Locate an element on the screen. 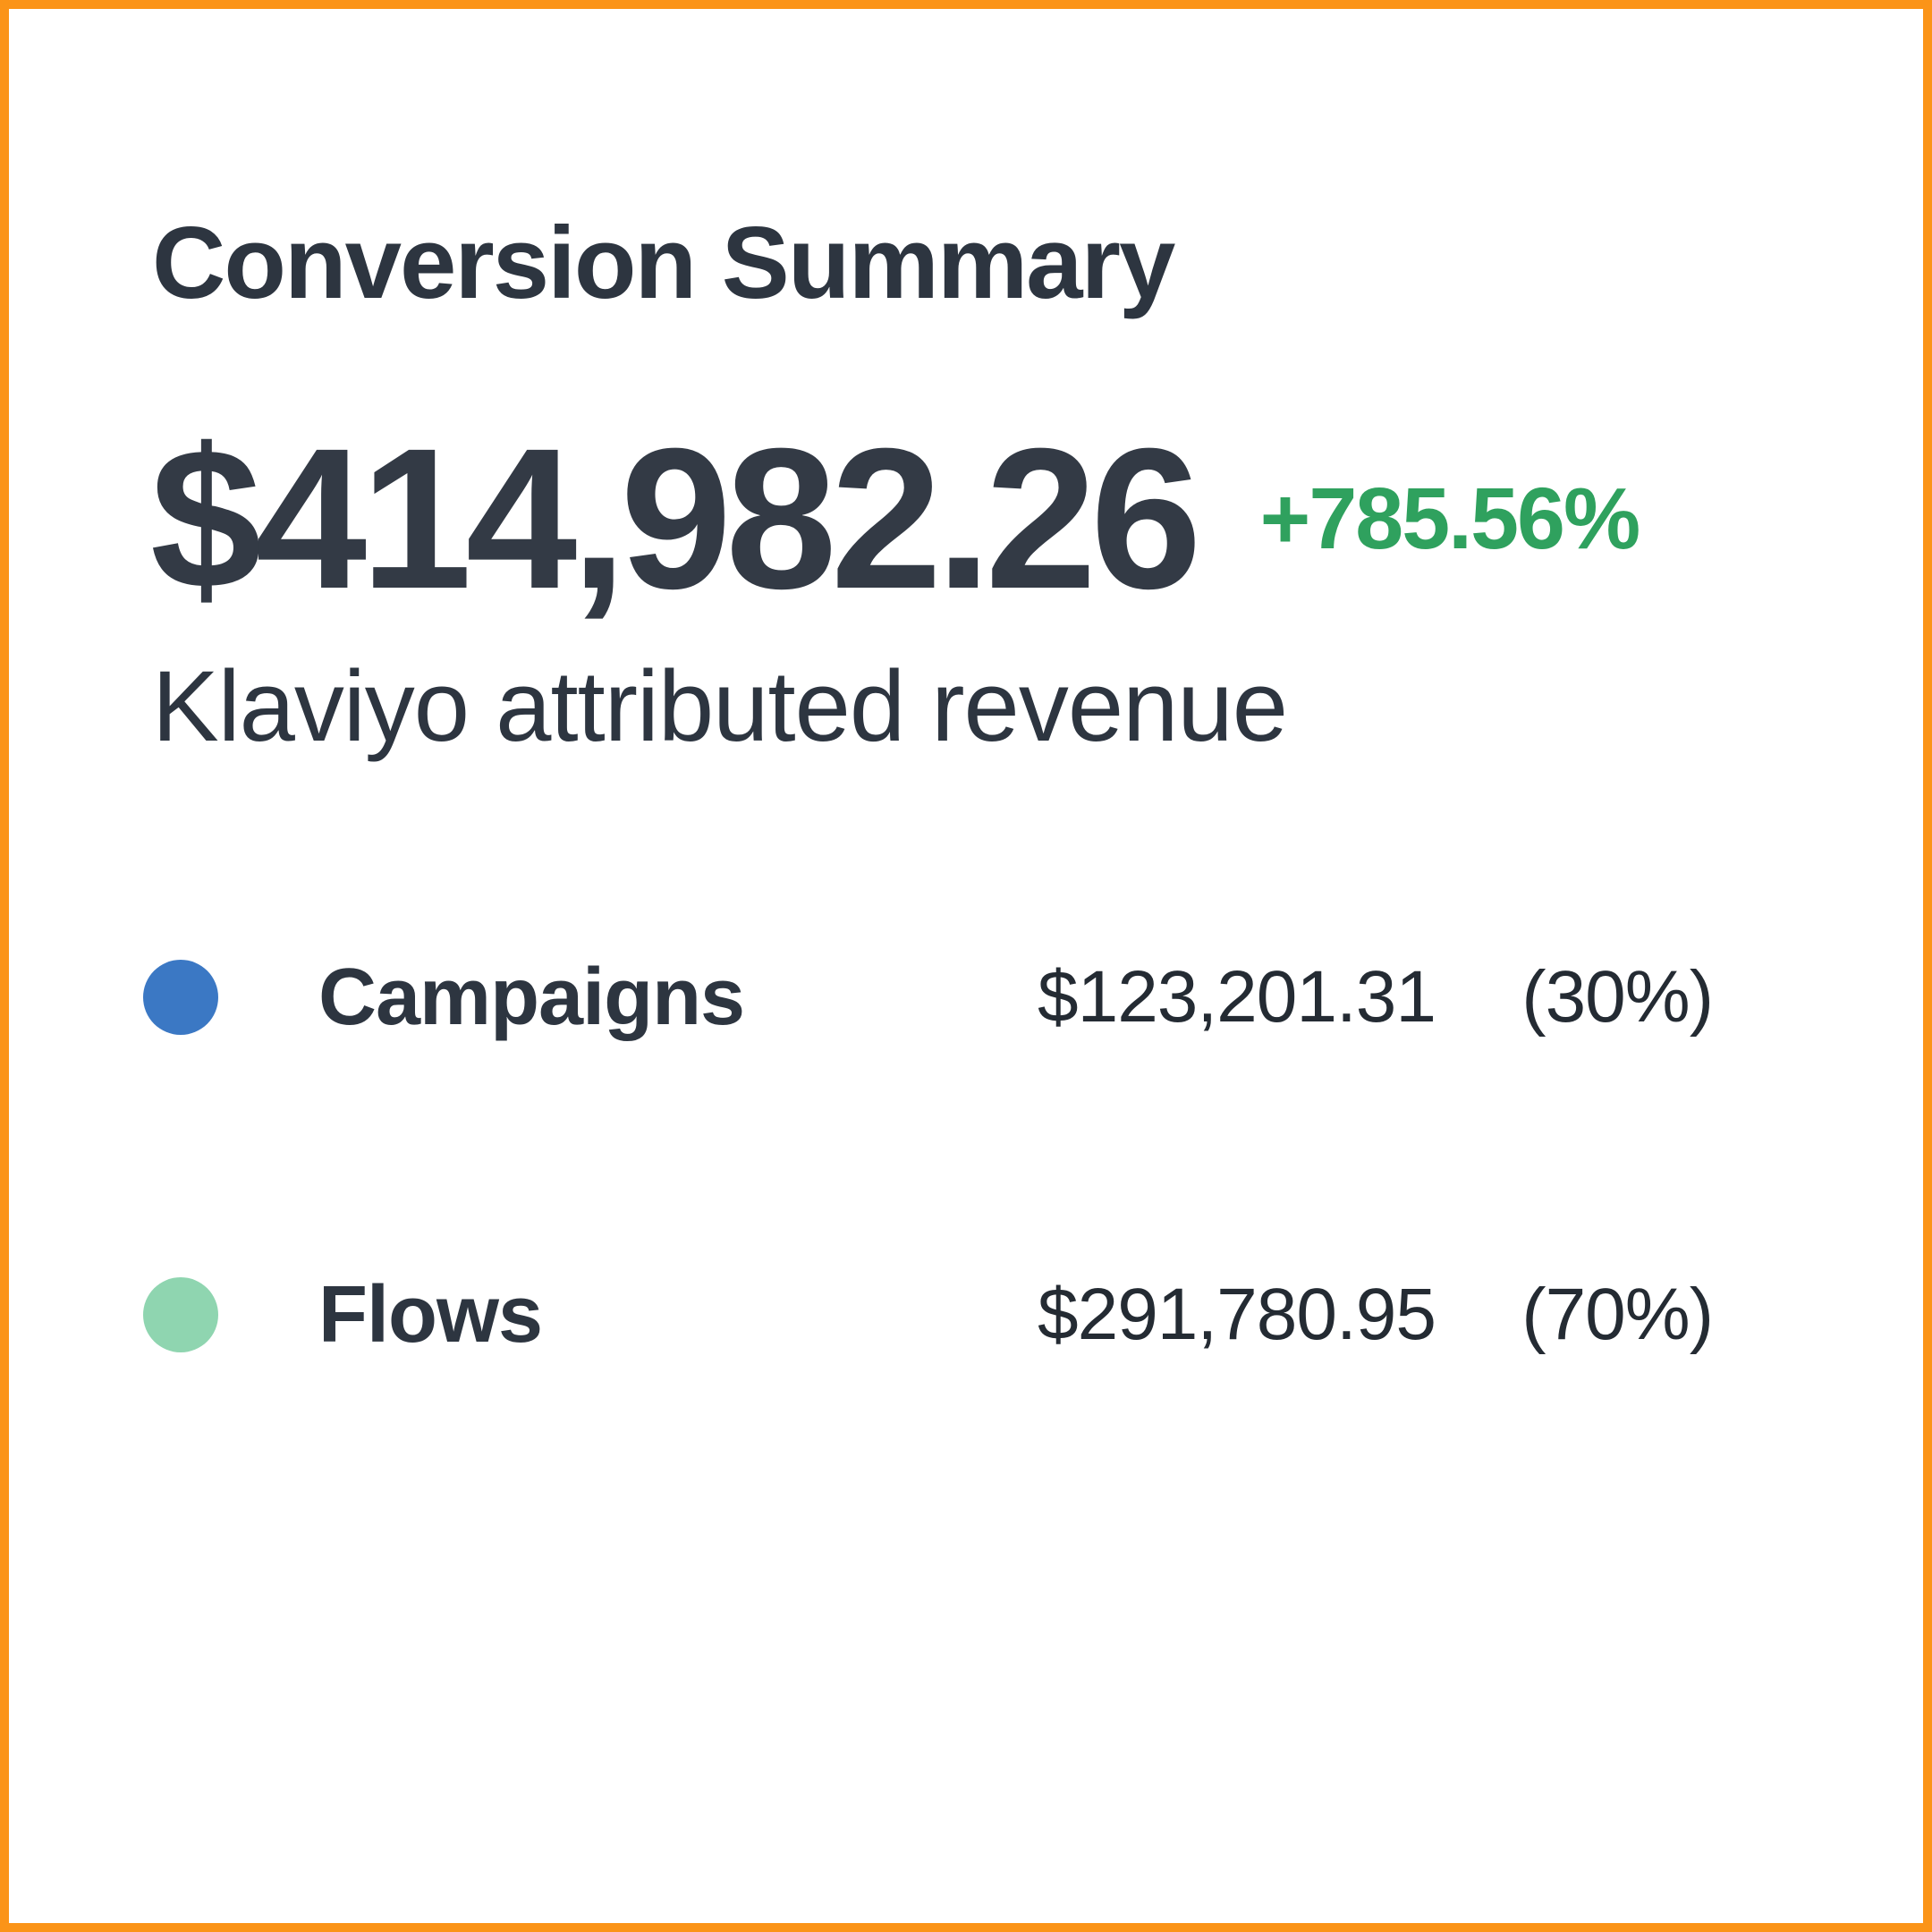  legend-amount-flows: $291,780.95 is located at coordinates (1236, 1314).